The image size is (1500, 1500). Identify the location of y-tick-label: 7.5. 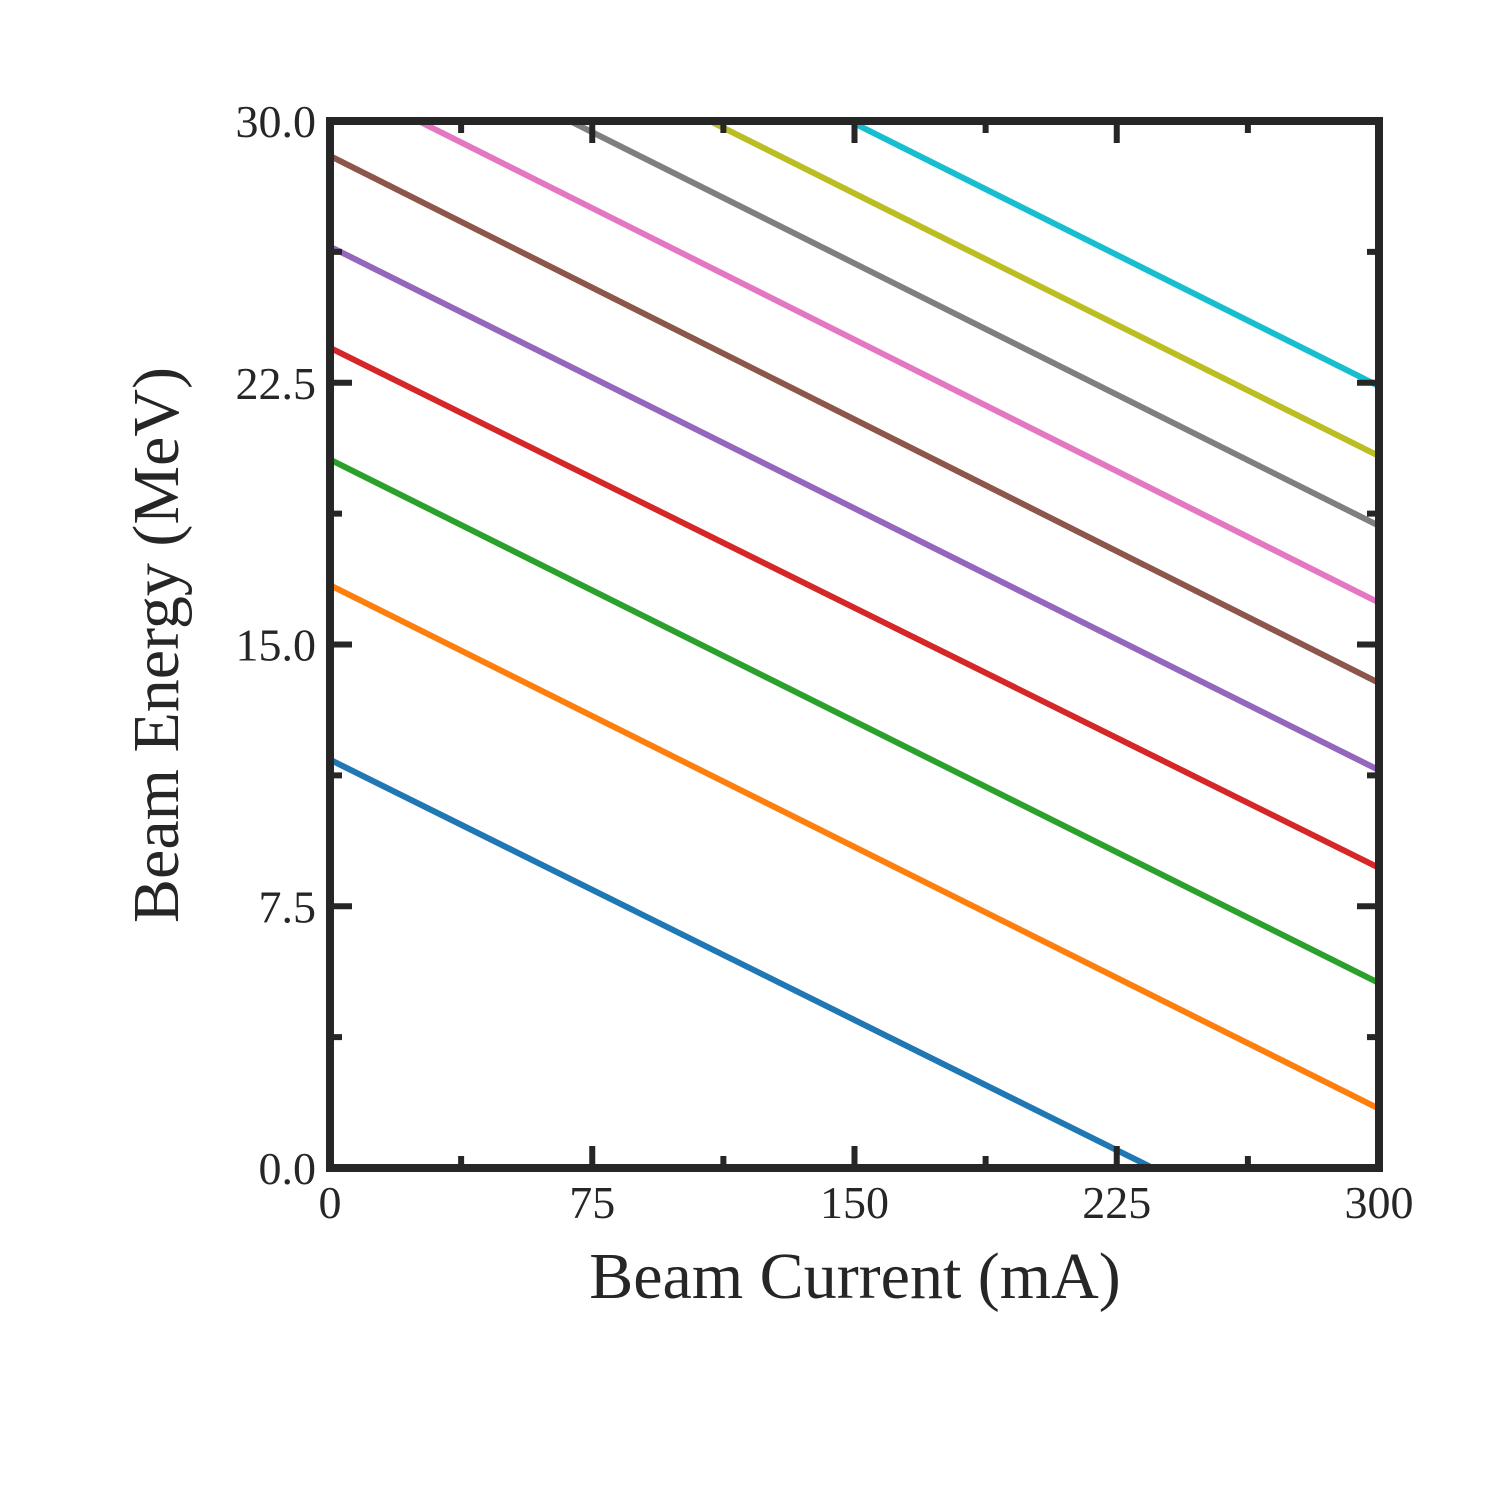
(288, 906).